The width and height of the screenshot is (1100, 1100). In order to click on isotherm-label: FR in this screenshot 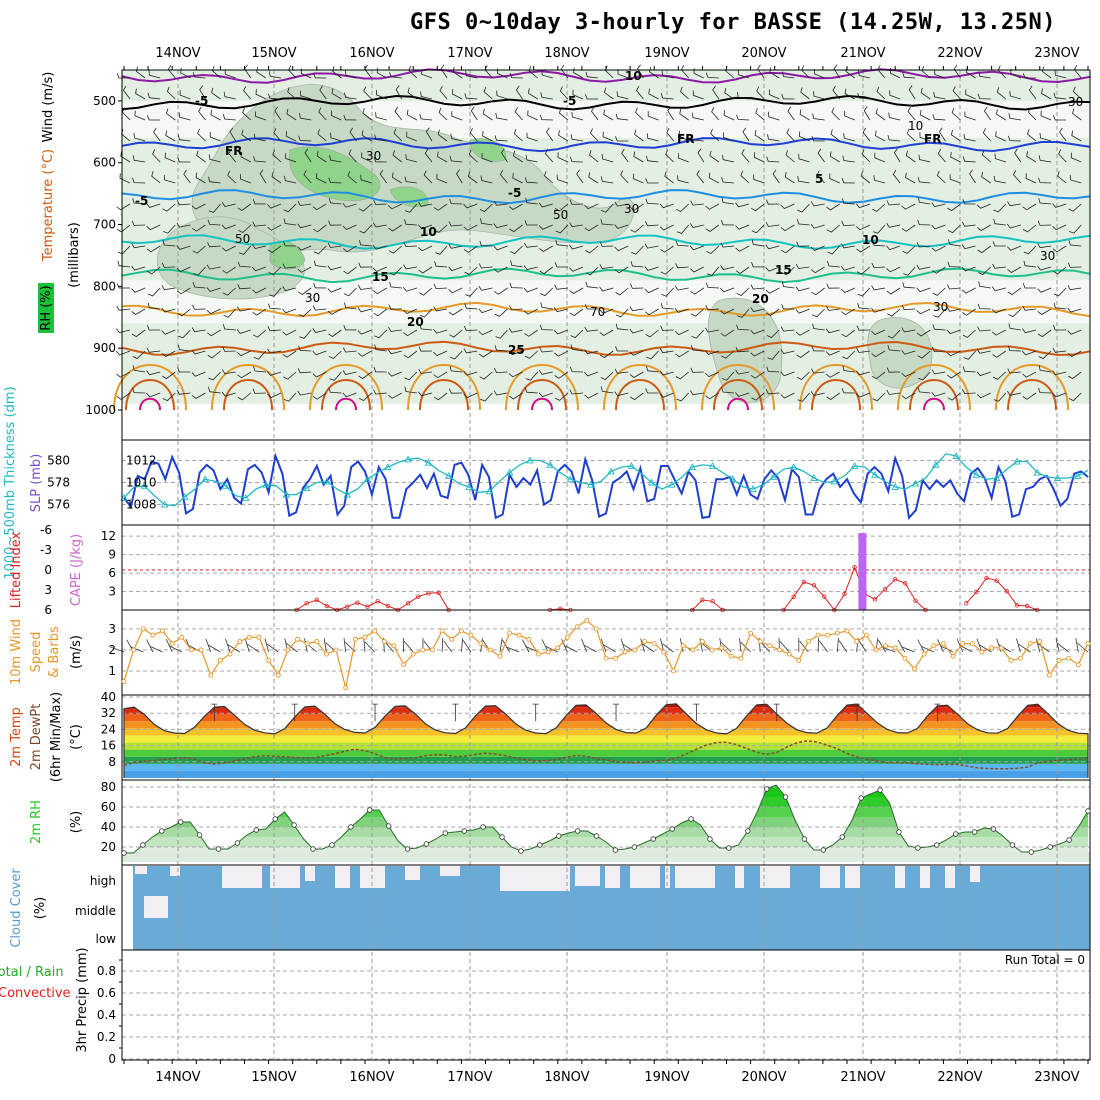, I will do `click(932, 139)`.